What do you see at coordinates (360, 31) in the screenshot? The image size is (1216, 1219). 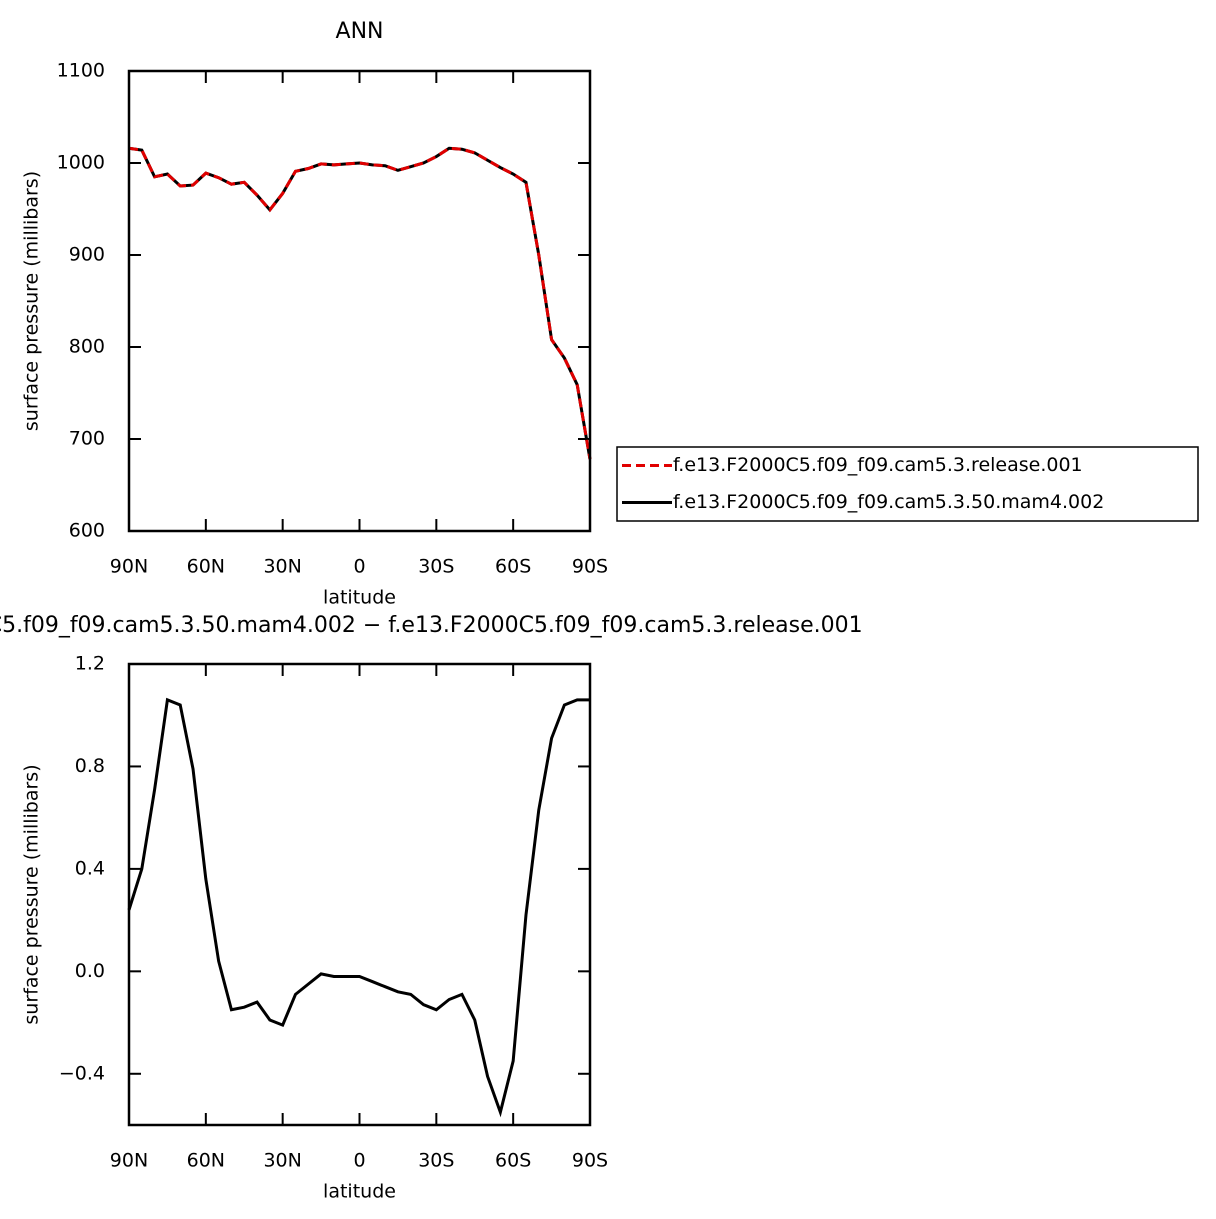 I see `chart-title: ANN` at bounding box center [360, 31].